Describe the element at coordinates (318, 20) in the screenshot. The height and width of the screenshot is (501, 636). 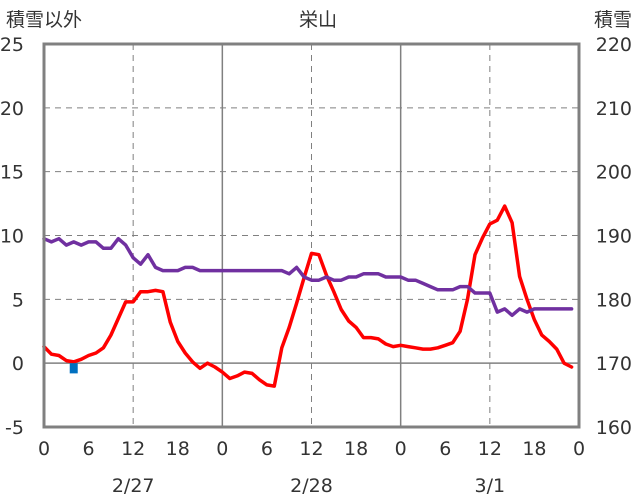
I see `title: 栄山` at that location.